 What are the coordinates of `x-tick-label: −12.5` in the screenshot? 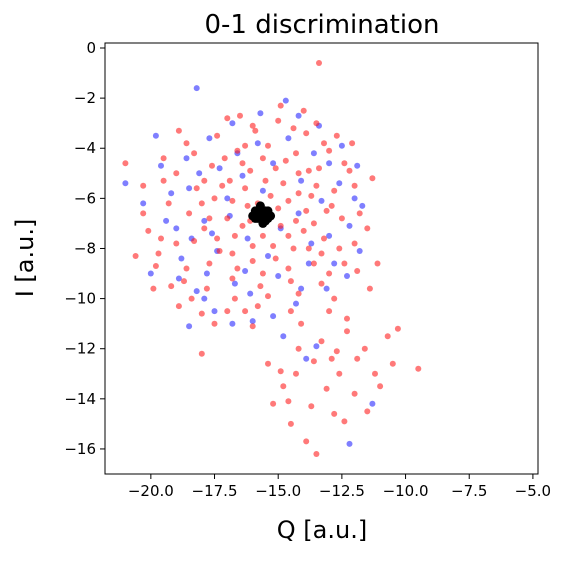 It's located at (342, 491).